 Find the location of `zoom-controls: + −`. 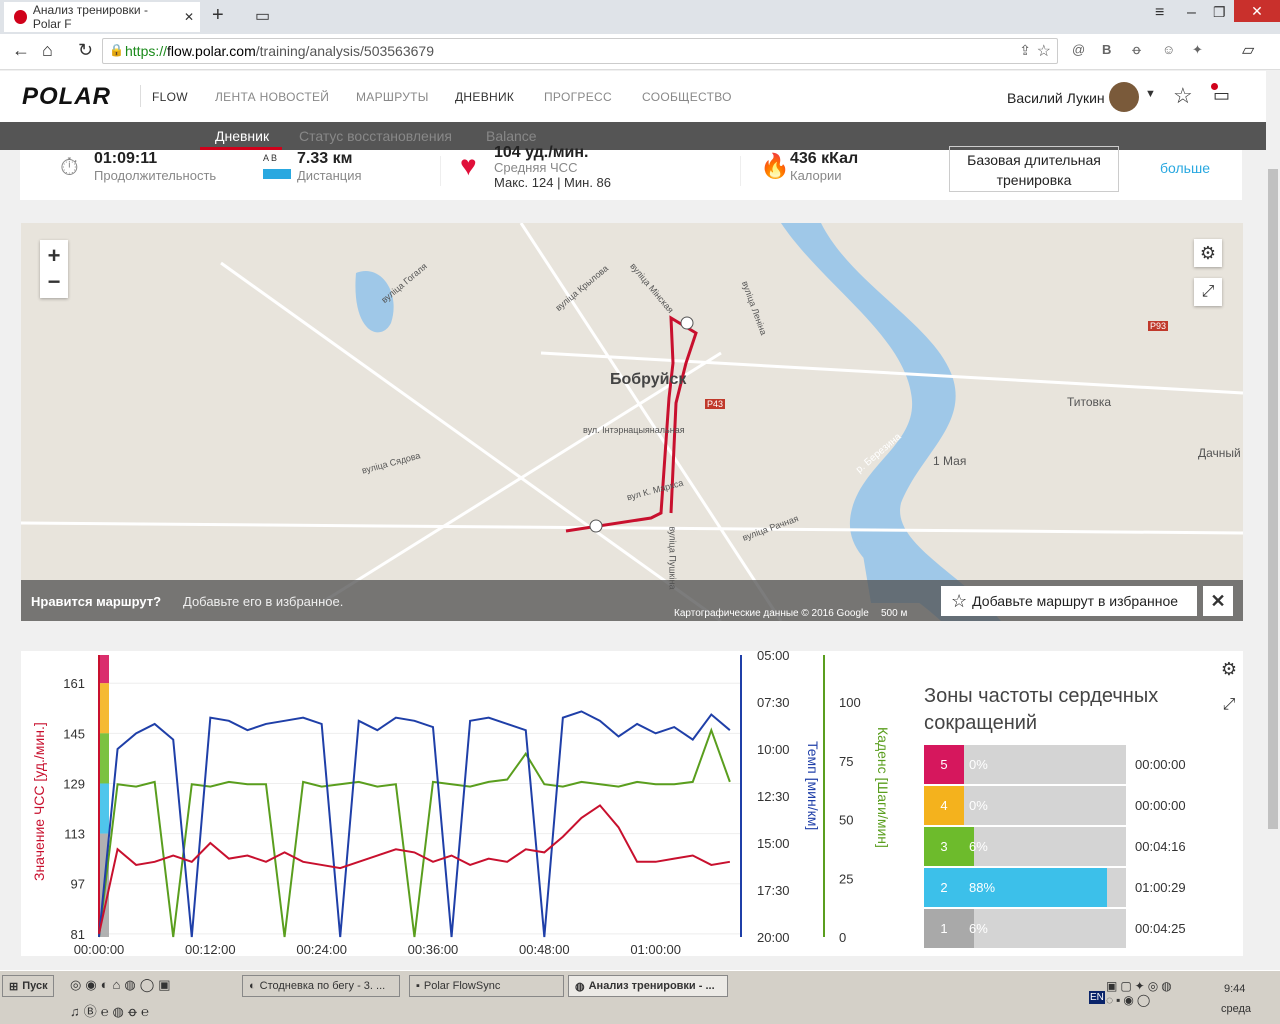

zoom-controls: + − is located at coordinates (54, 269).